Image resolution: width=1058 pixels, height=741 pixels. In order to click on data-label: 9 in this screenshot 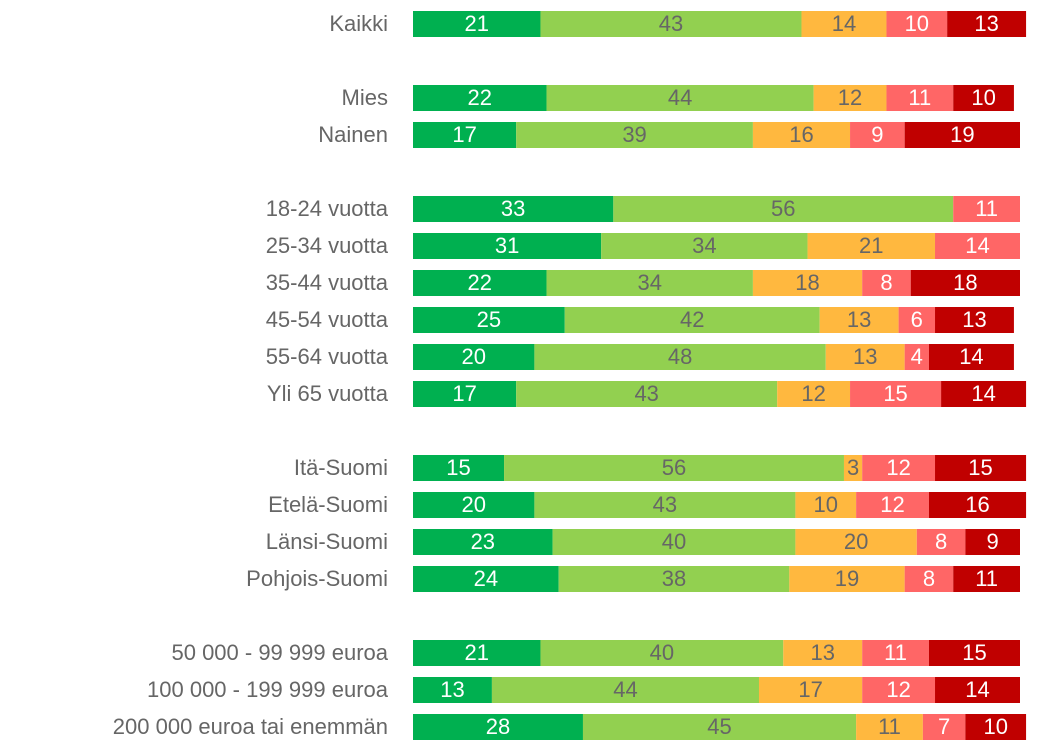, I will do `click(877, 134)`.